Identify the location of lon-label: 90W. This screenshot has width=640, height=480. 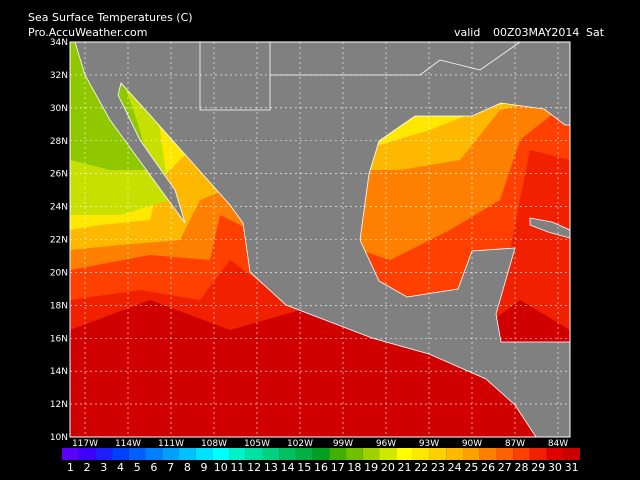
(472, 444).